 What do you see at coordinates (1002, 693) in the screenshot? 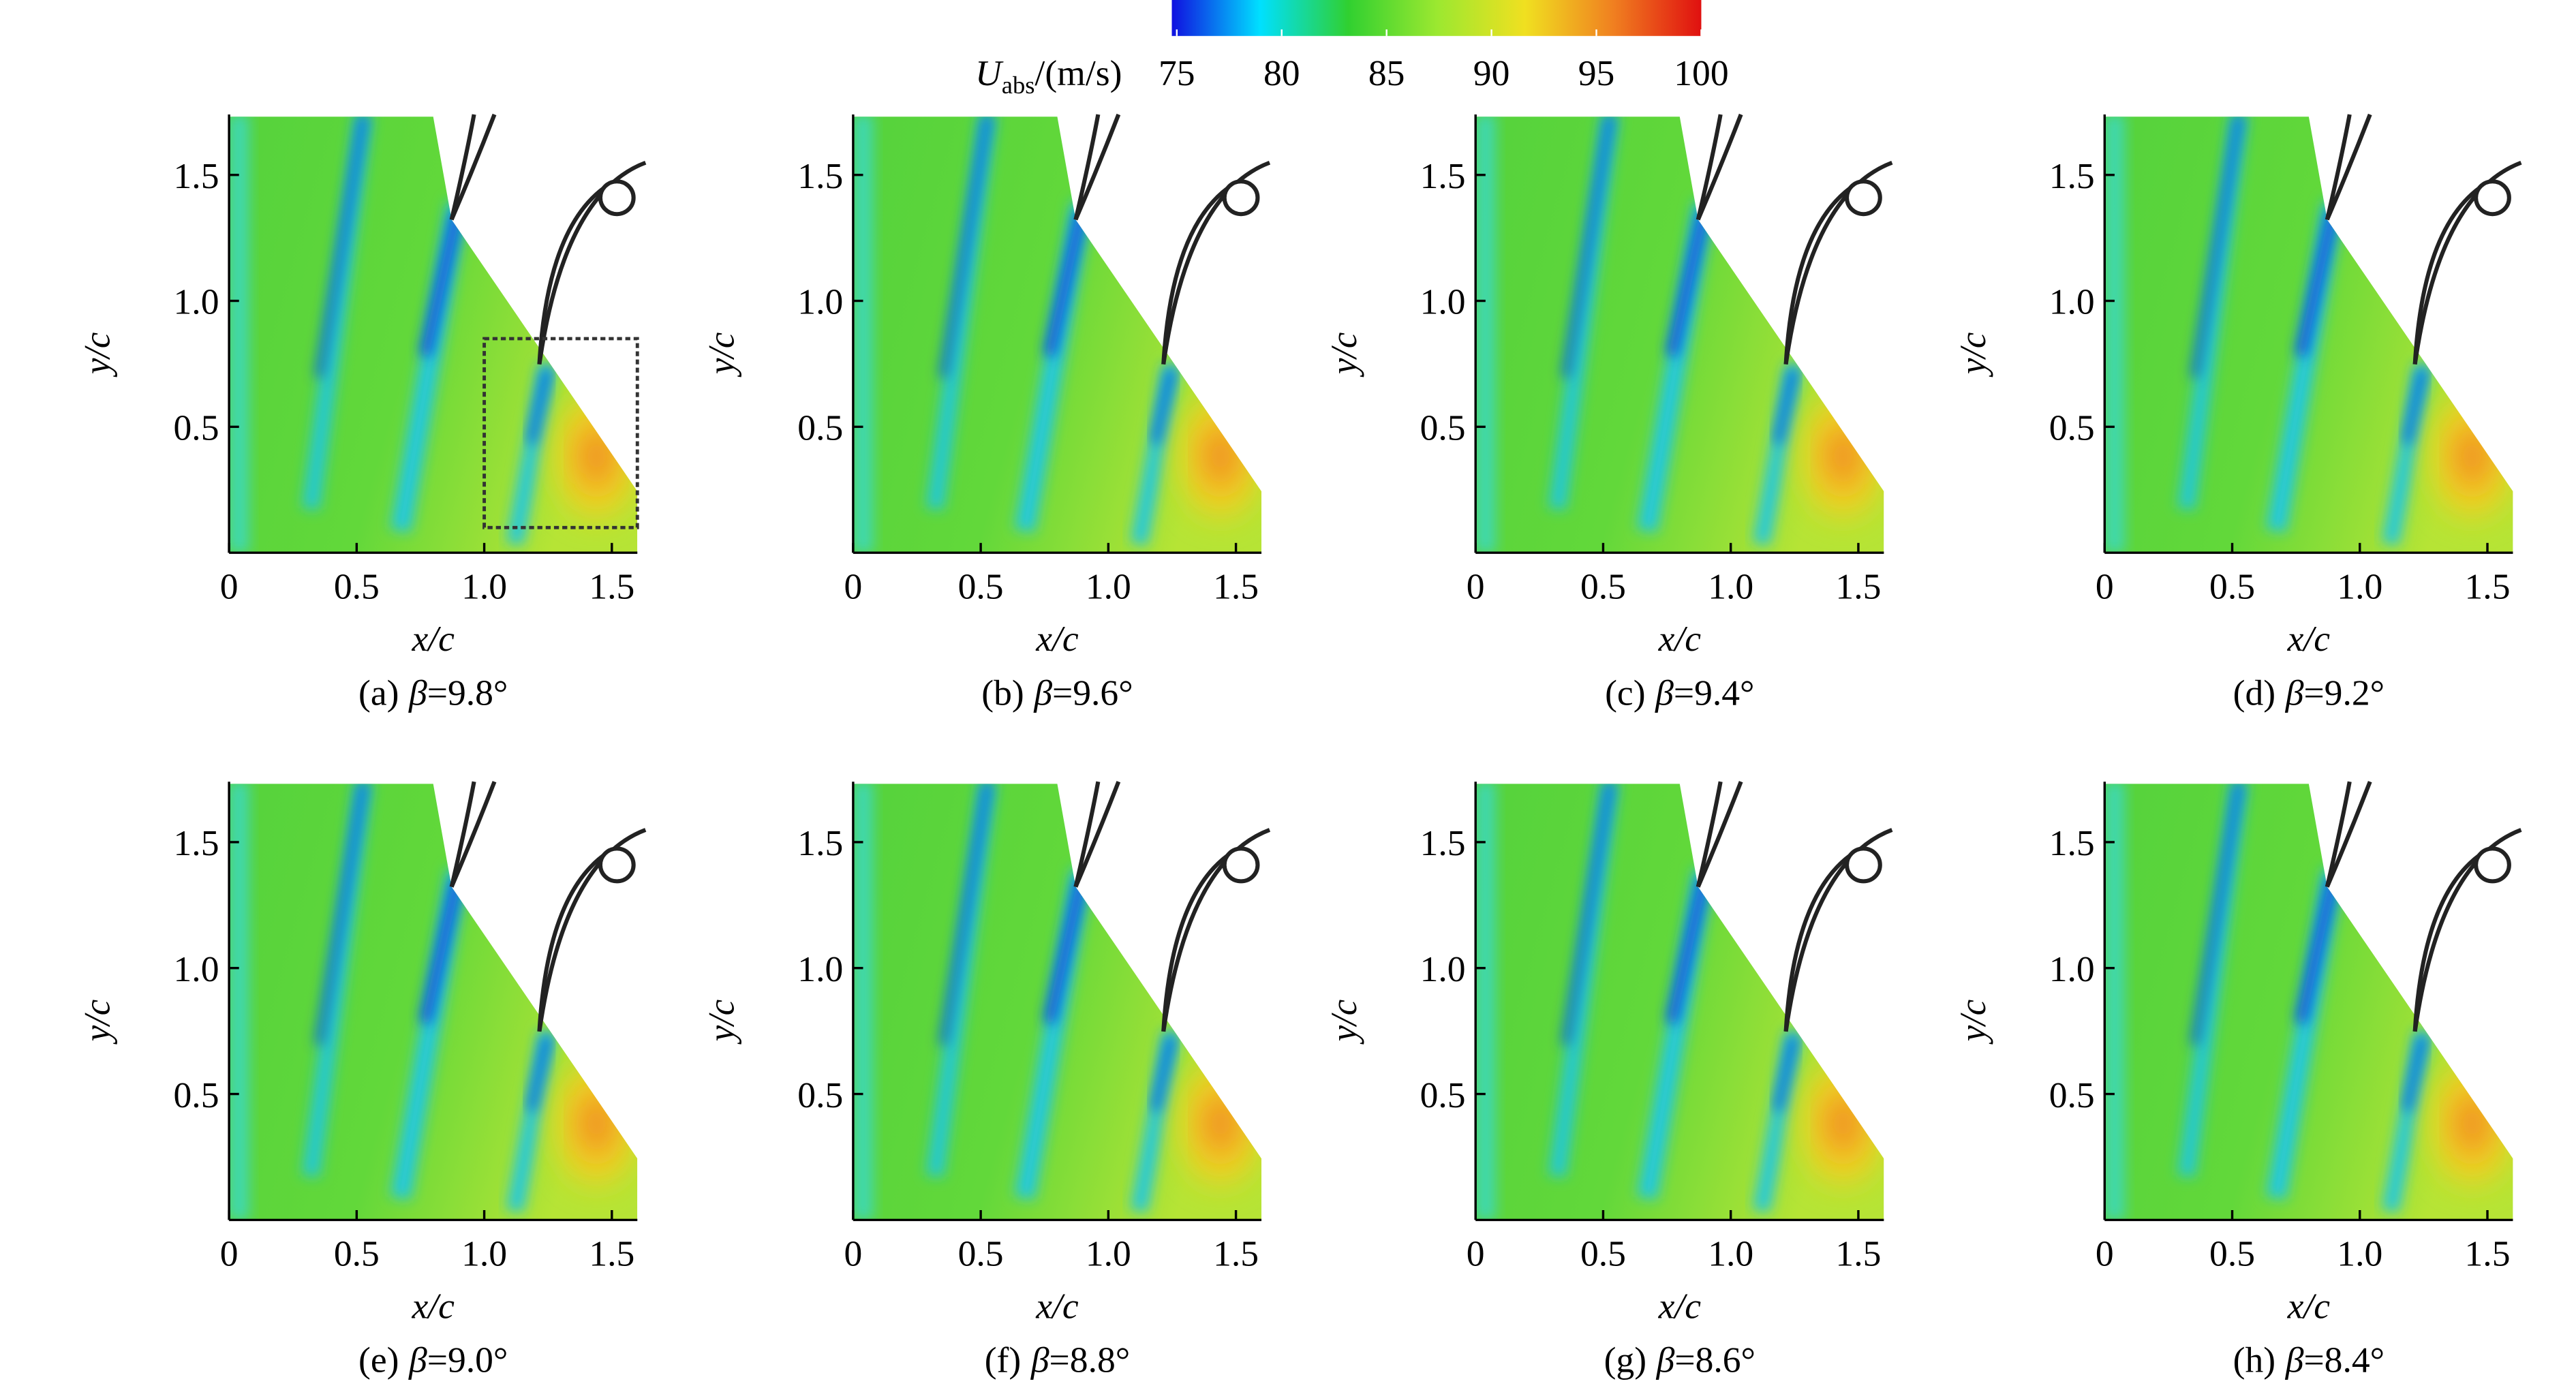
I see `caption-tag: (b)` at bounding box center [1002, 693].